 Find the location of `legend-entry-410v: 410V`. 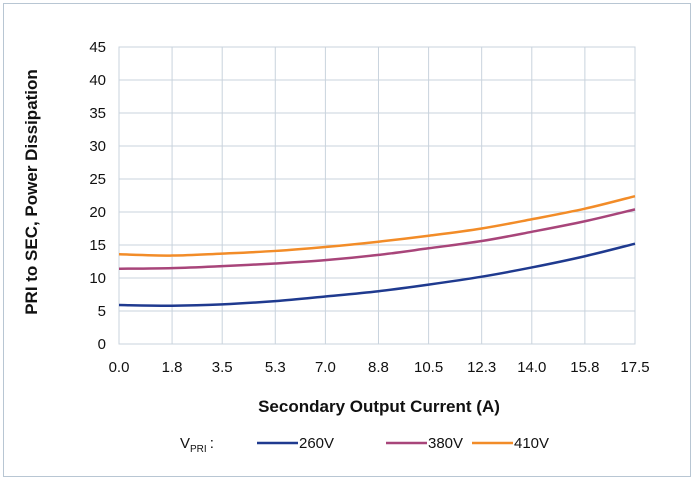

legend-entry-410v: 410V is located at coordinates (531, 443).